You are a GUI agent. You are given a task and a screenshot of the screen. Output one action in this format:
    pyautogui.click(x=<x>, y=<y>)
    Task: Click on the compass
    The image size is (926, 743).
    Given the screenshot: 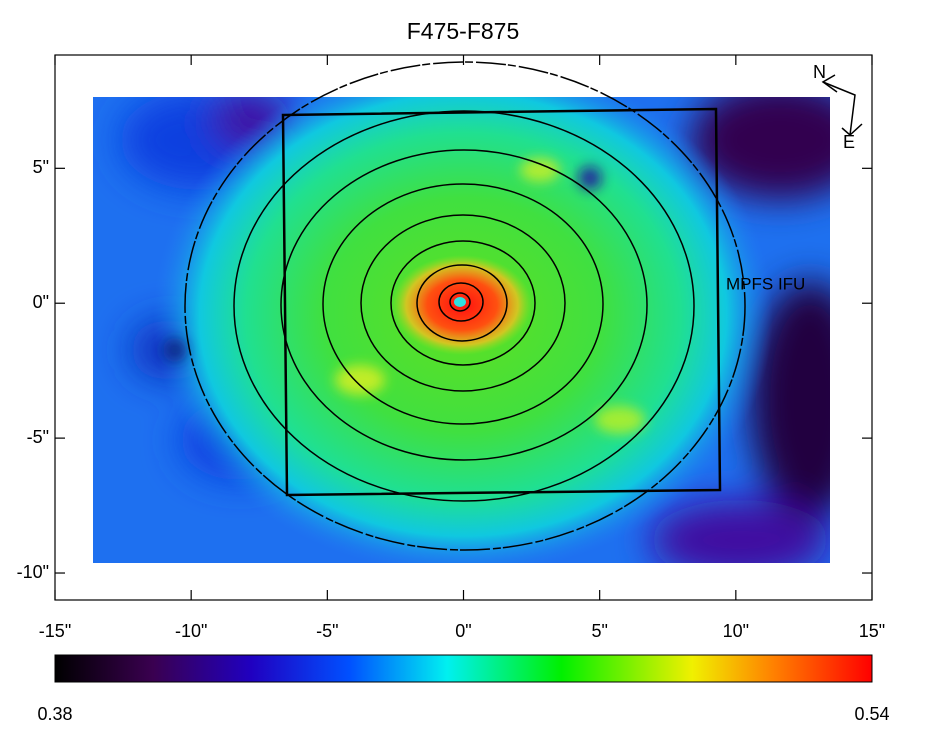 What is the action you would take?
    pyautogui.click(x=842, y=105)
    